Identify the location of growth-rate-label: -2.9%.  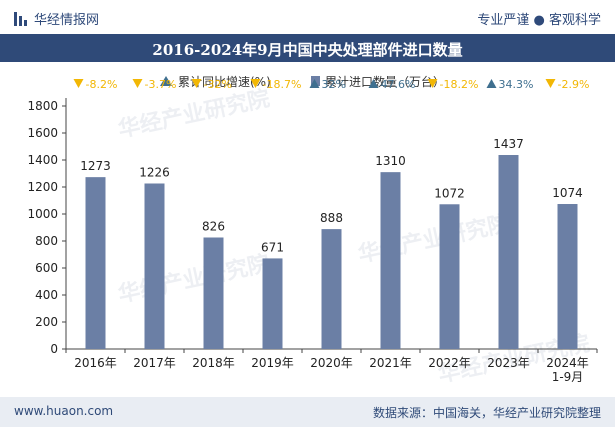
(574, 84).